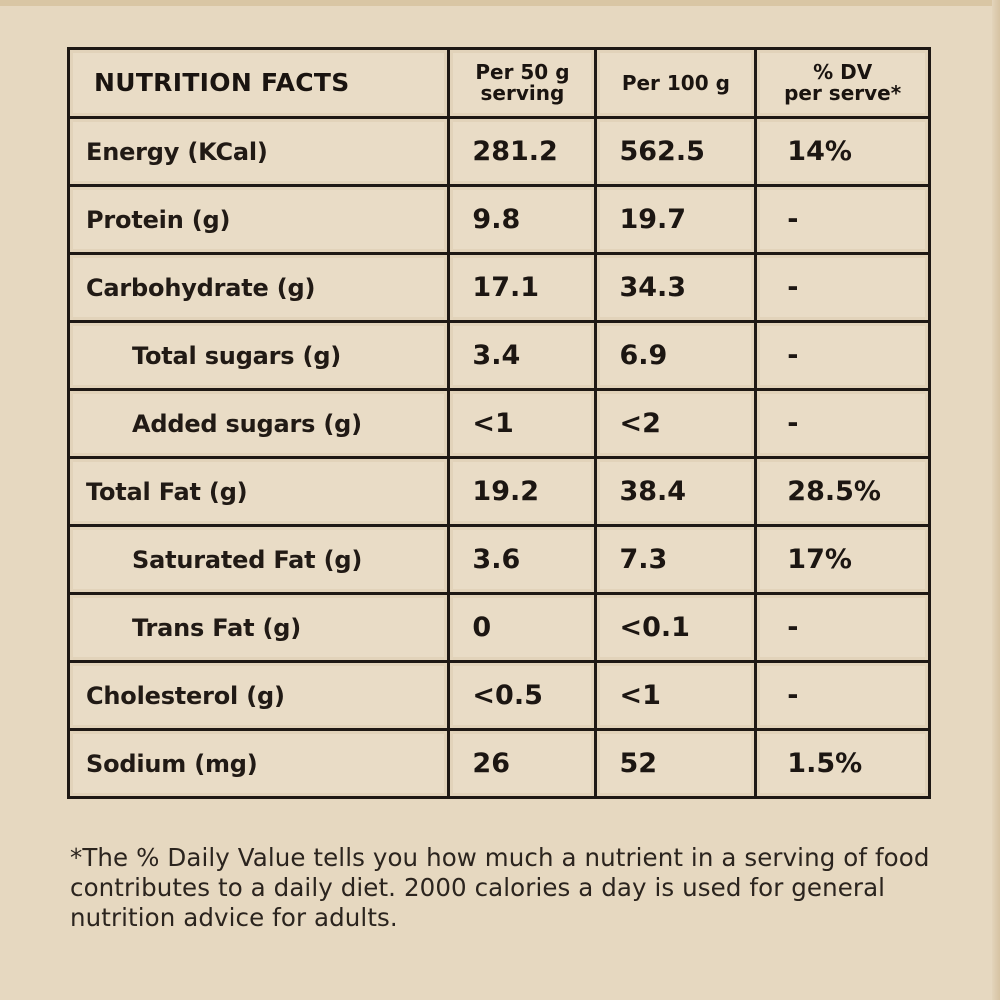 The height and width of the screenshot is (1000, 1000). I want to click on nutrient-name: Cholesterol (g), so click(258, 695).